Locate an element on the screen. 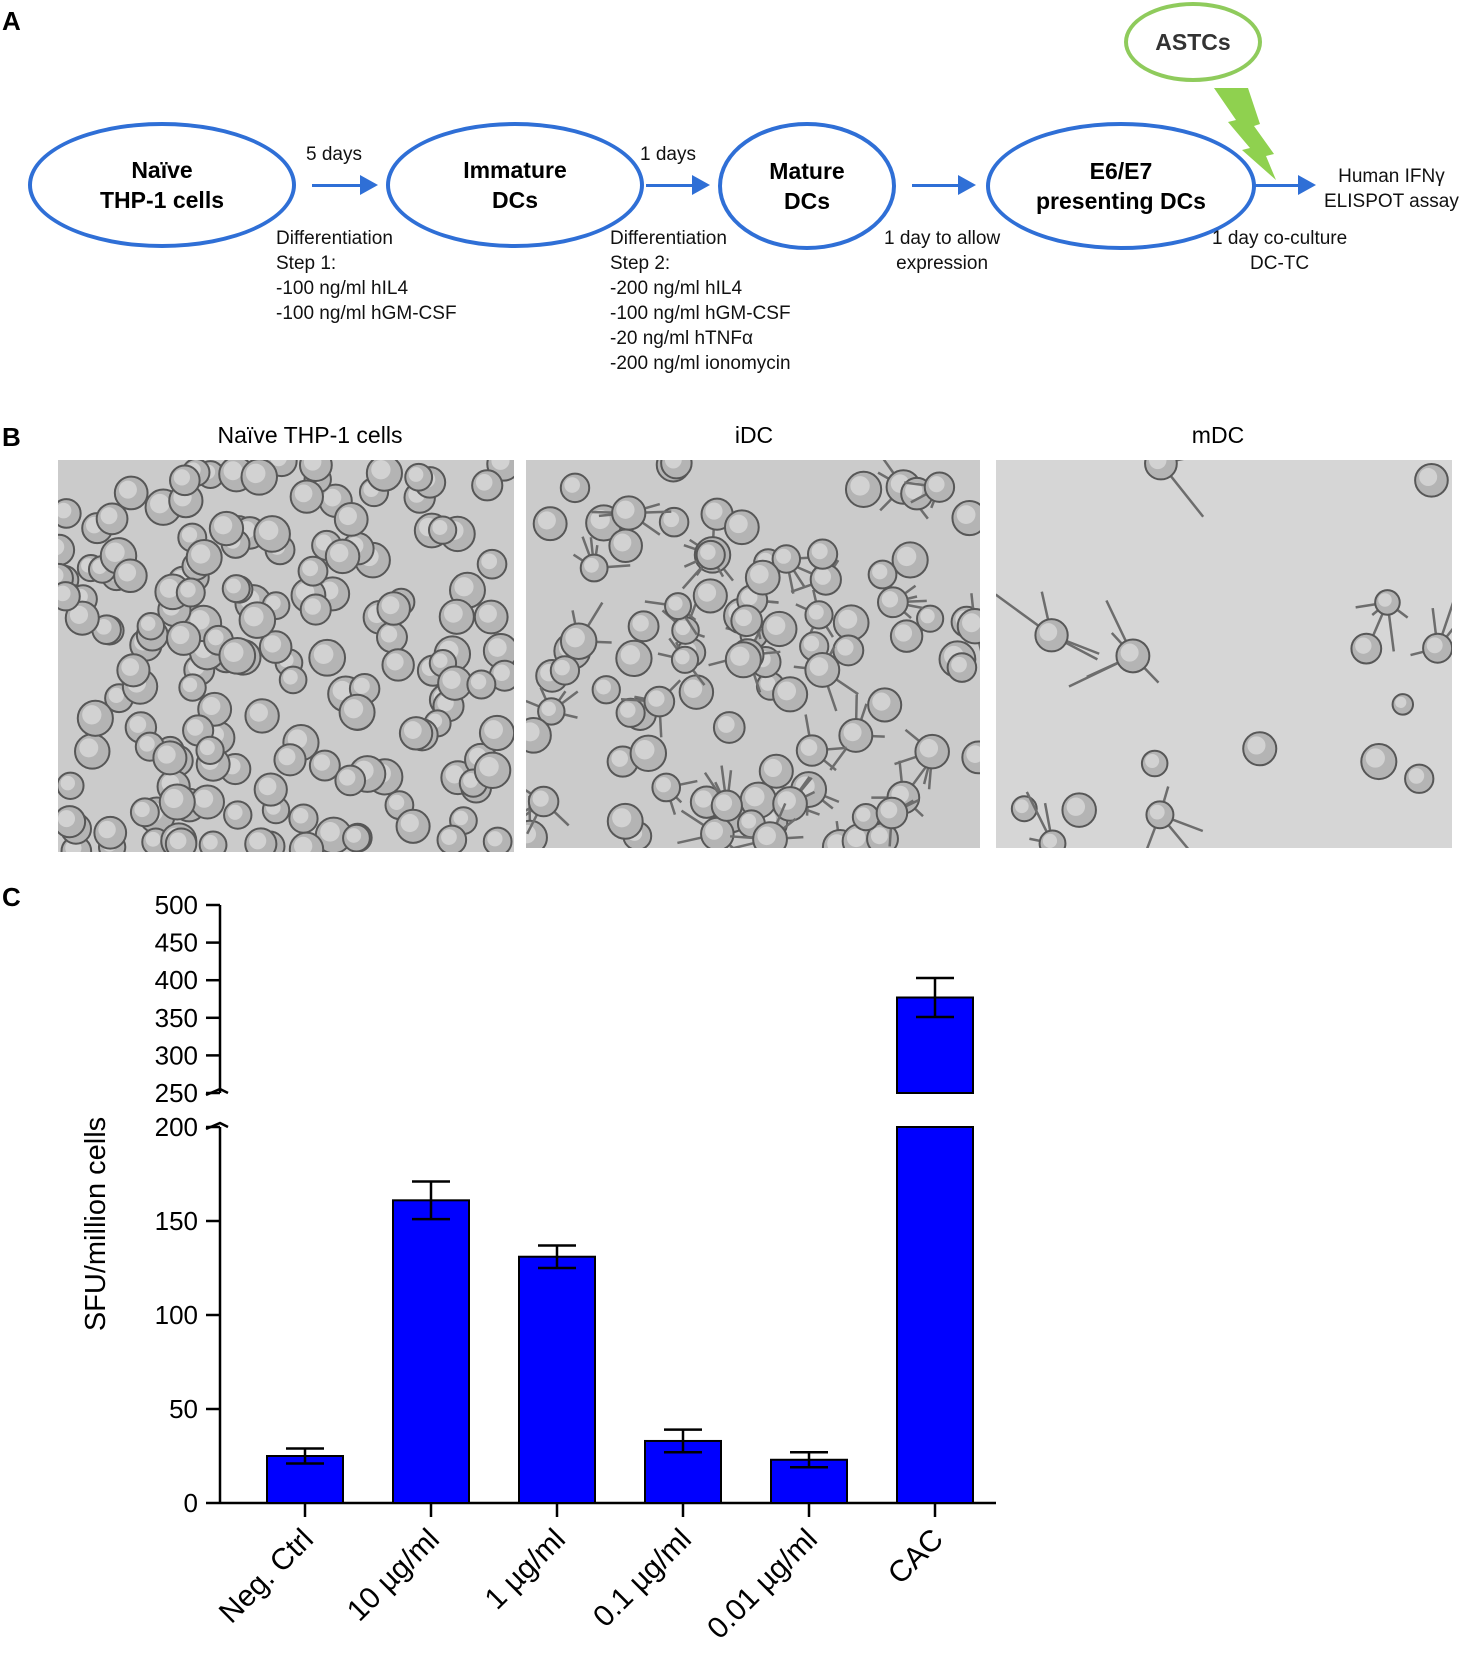  y-tick-label: 300 is located at coordinates (176, 1055).